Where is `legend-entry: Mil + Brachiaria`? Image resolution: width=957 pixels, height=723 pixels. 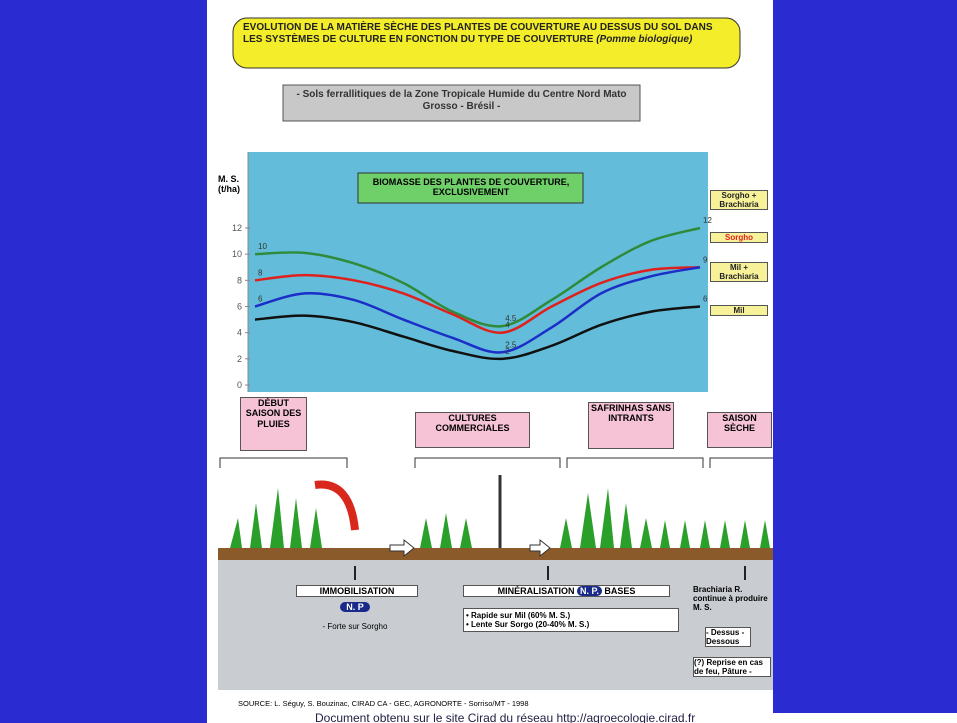 legend-entry: Mil + Brachiaria is located at coordinates (739, 272).